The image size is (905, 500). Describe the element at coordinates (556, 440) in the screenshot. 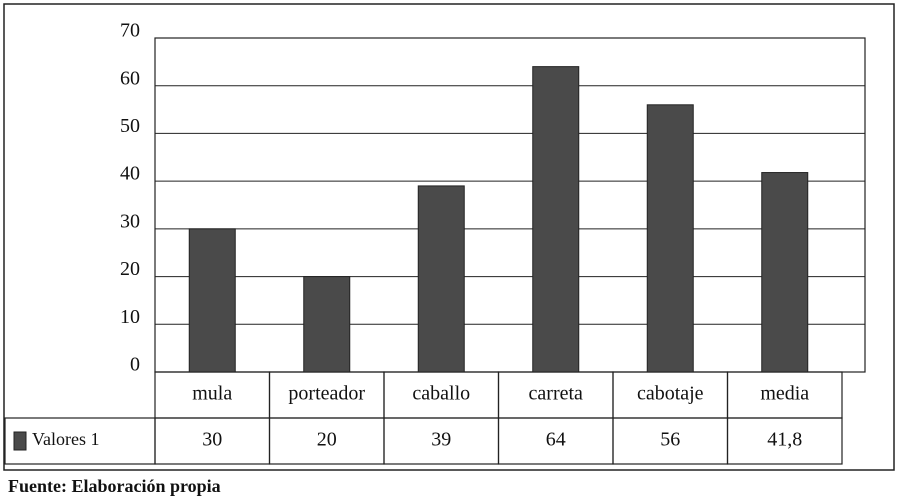

I see `table-value: 64` at that location.